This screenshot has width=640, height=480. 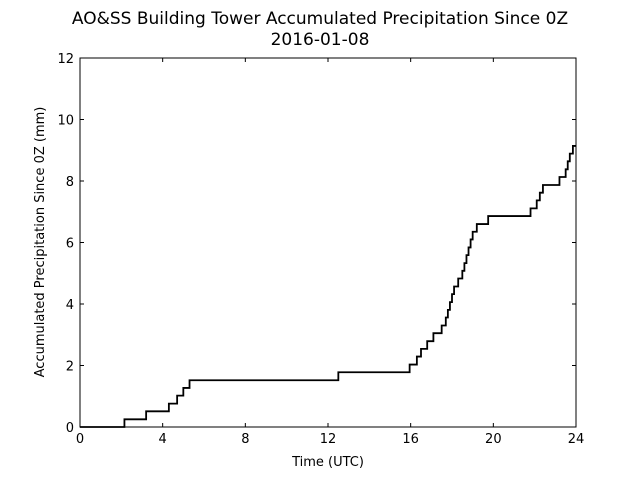 I want to click on x-tick-label: 0, so click(x=80, y=439).